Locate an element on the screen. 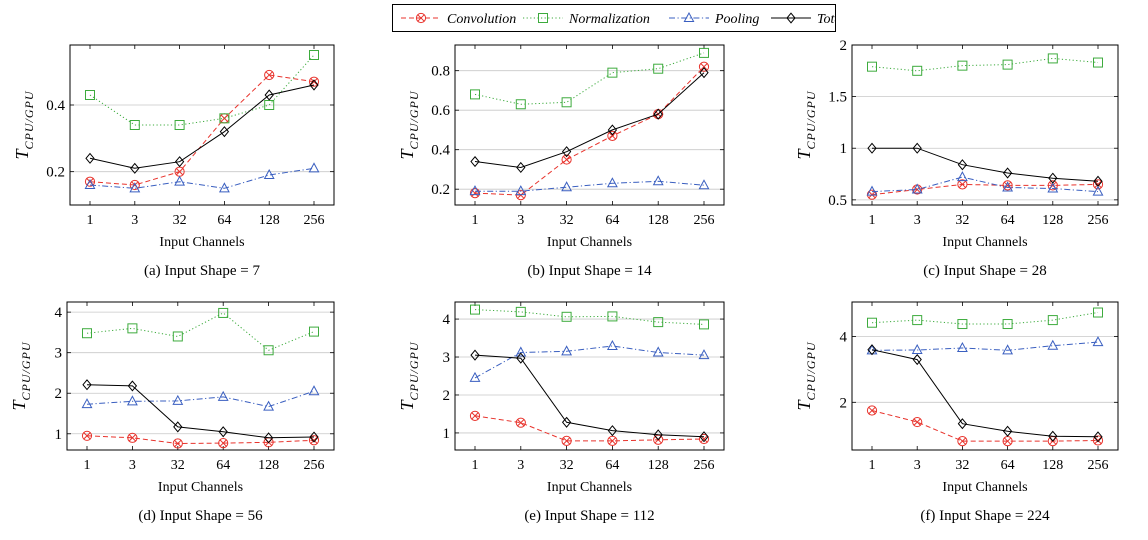 The height and width of the screenshot is (540, 1148). plot-frame is located at coordinates (589, 125).